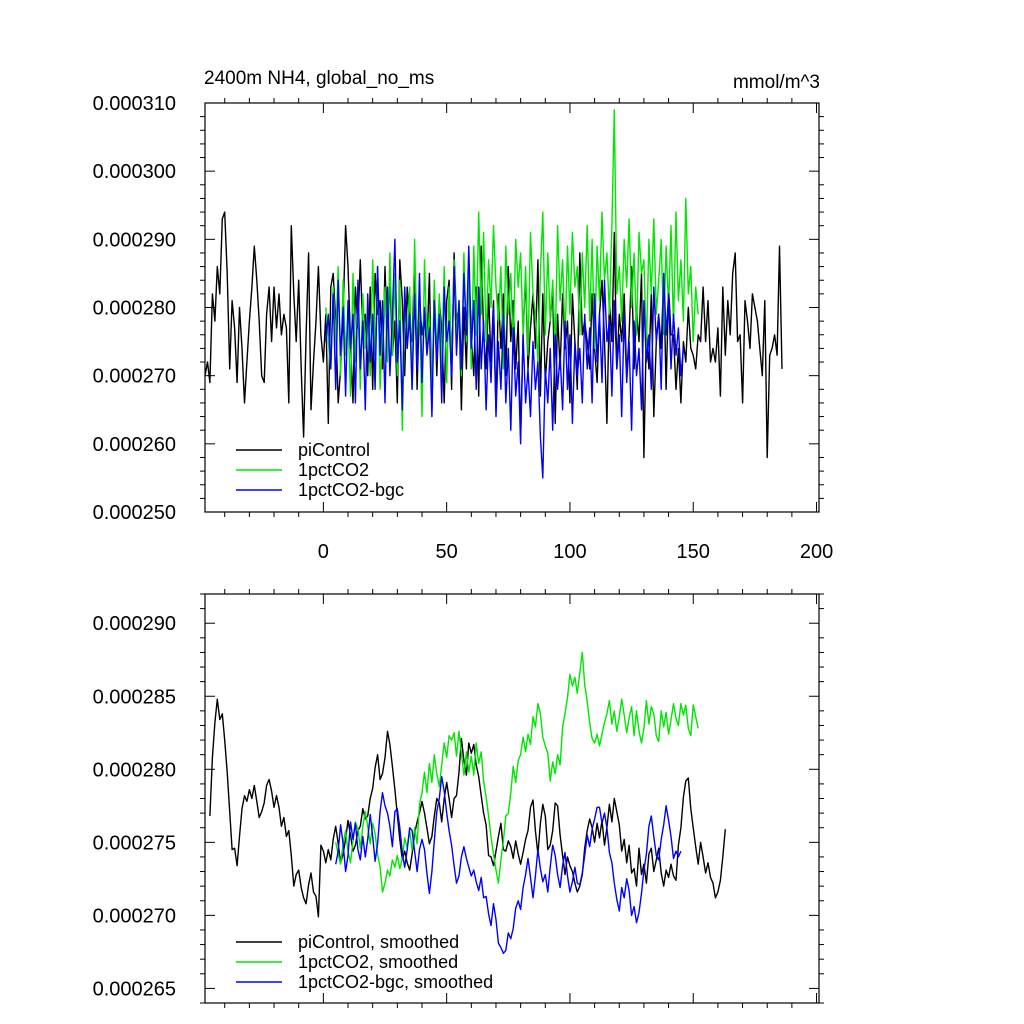 The width and height of the screenshot is (1024, 1024). I want to click on top-x-tick-label: 100, so click(569, 552).